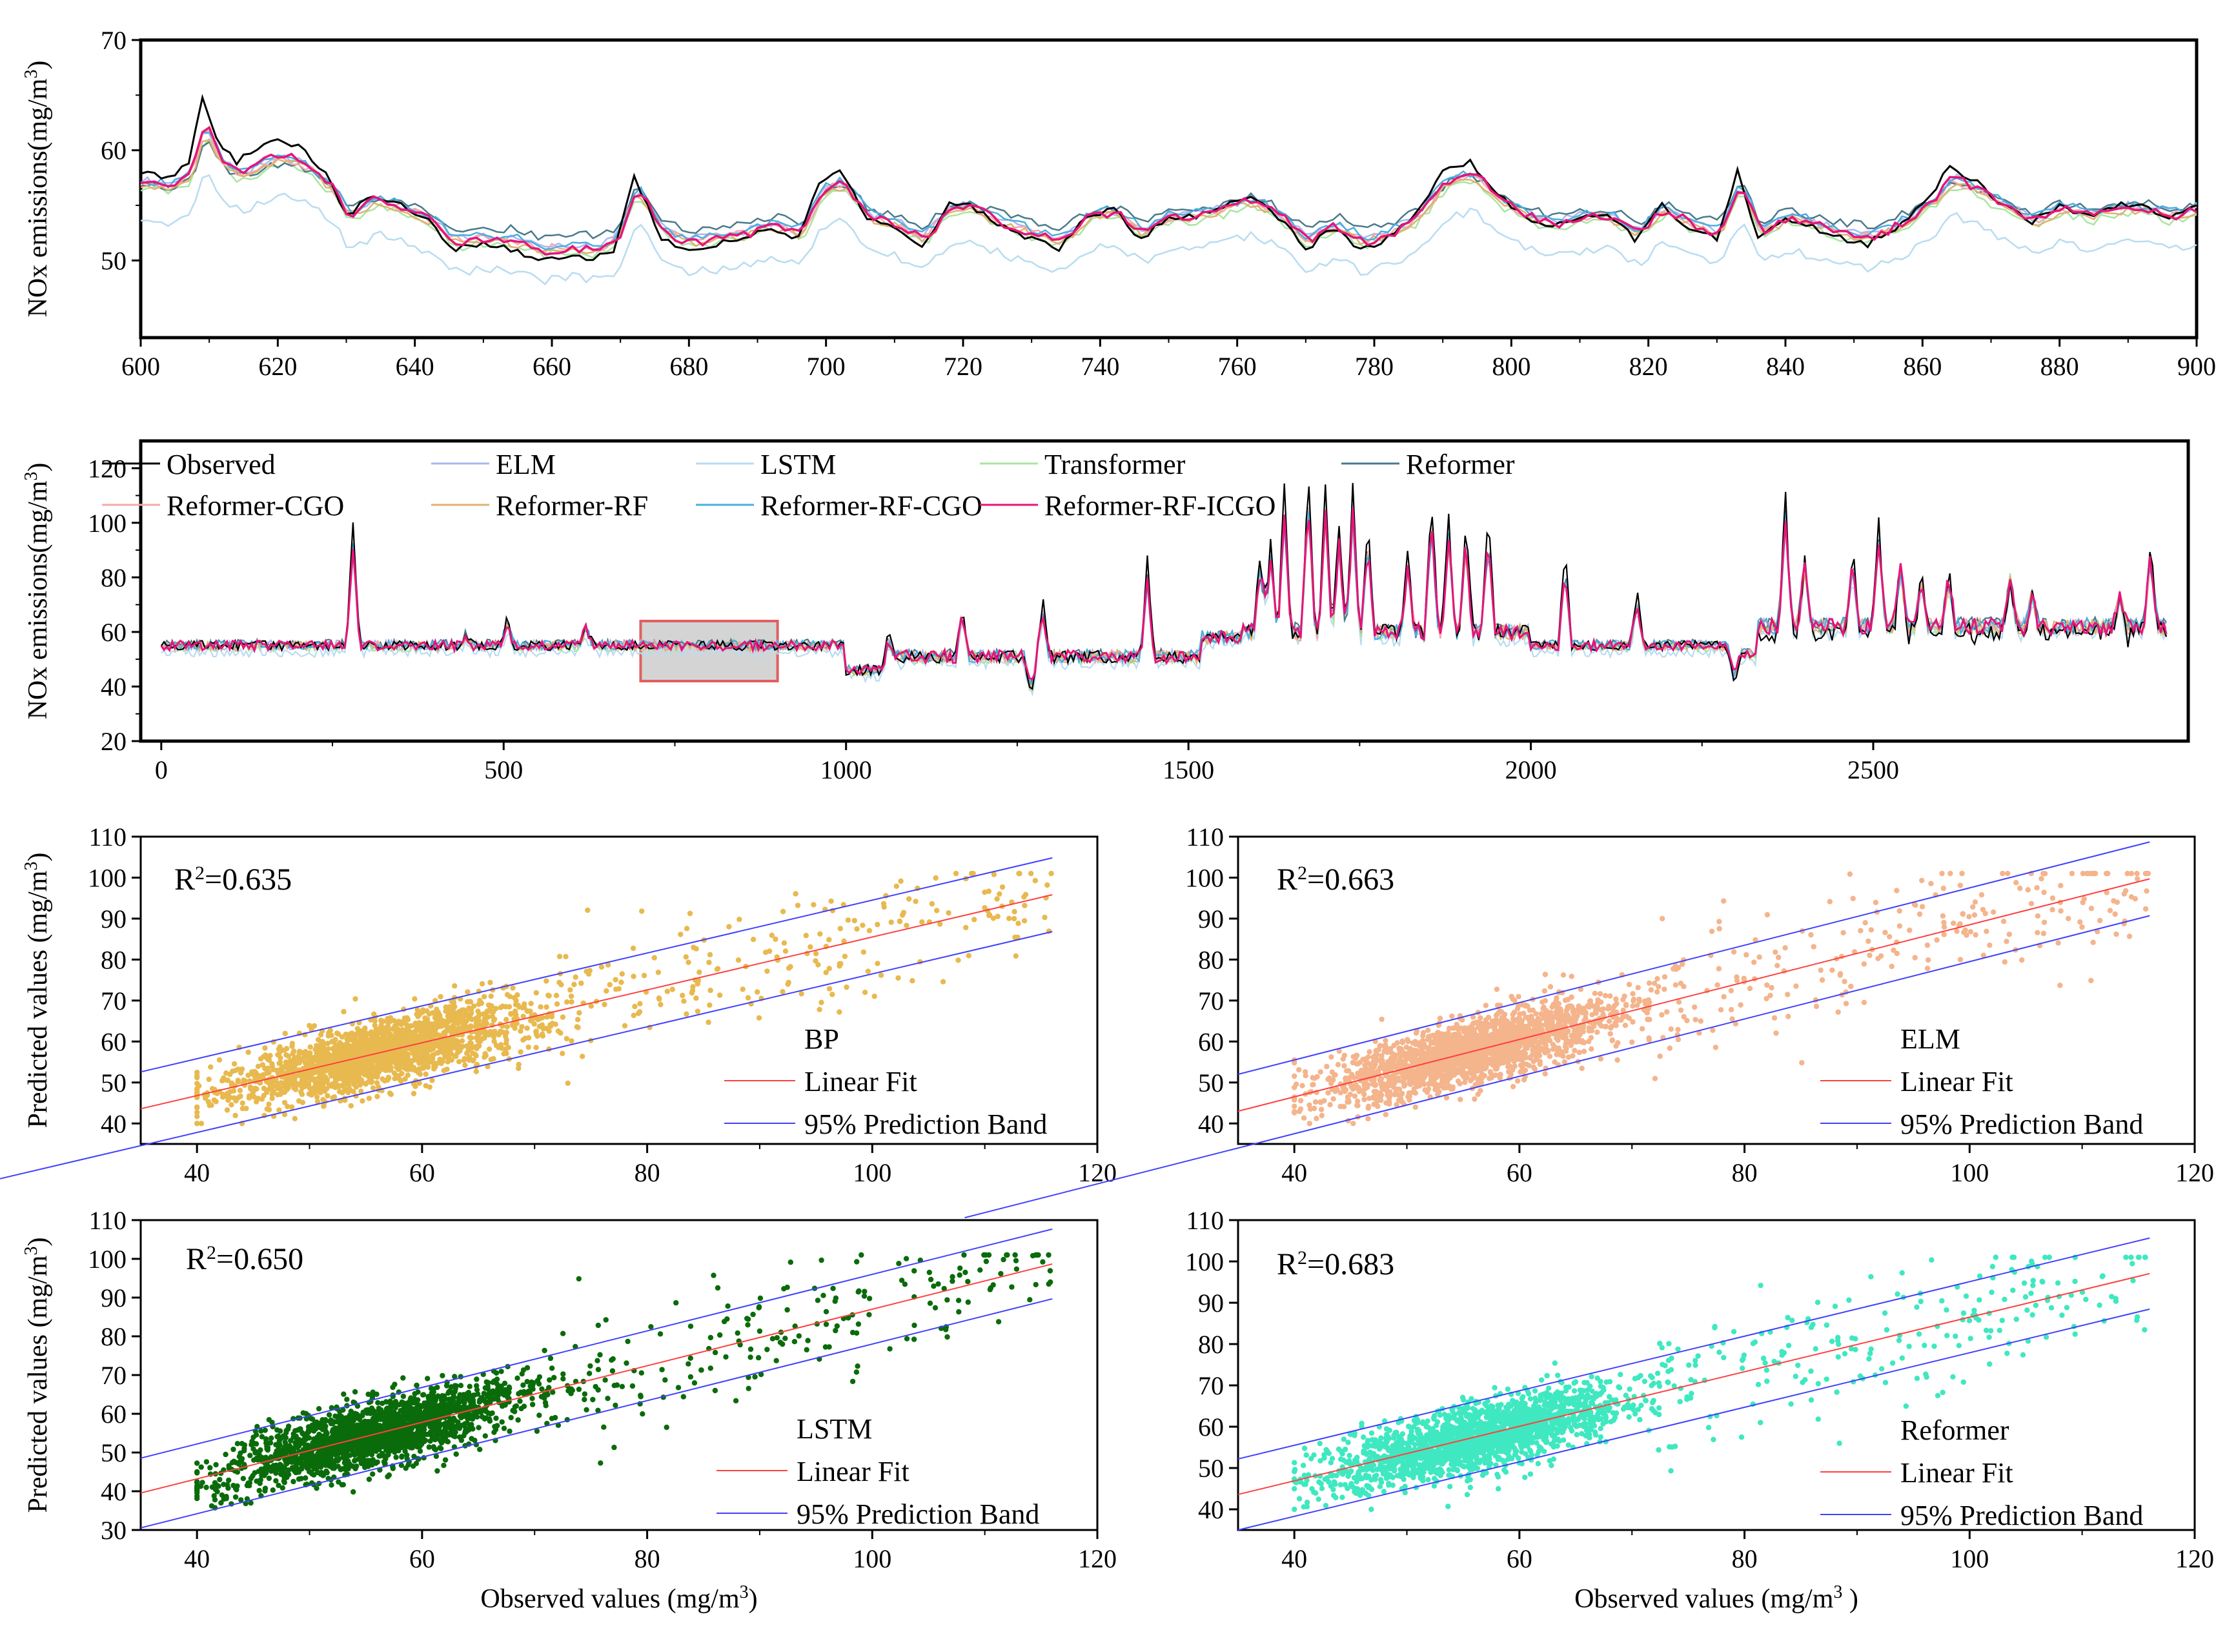  What do you see at coordinates (114, 1452) in the screenshot?
I see `y-tick-label: 50` at bounding box center [114, 1452].